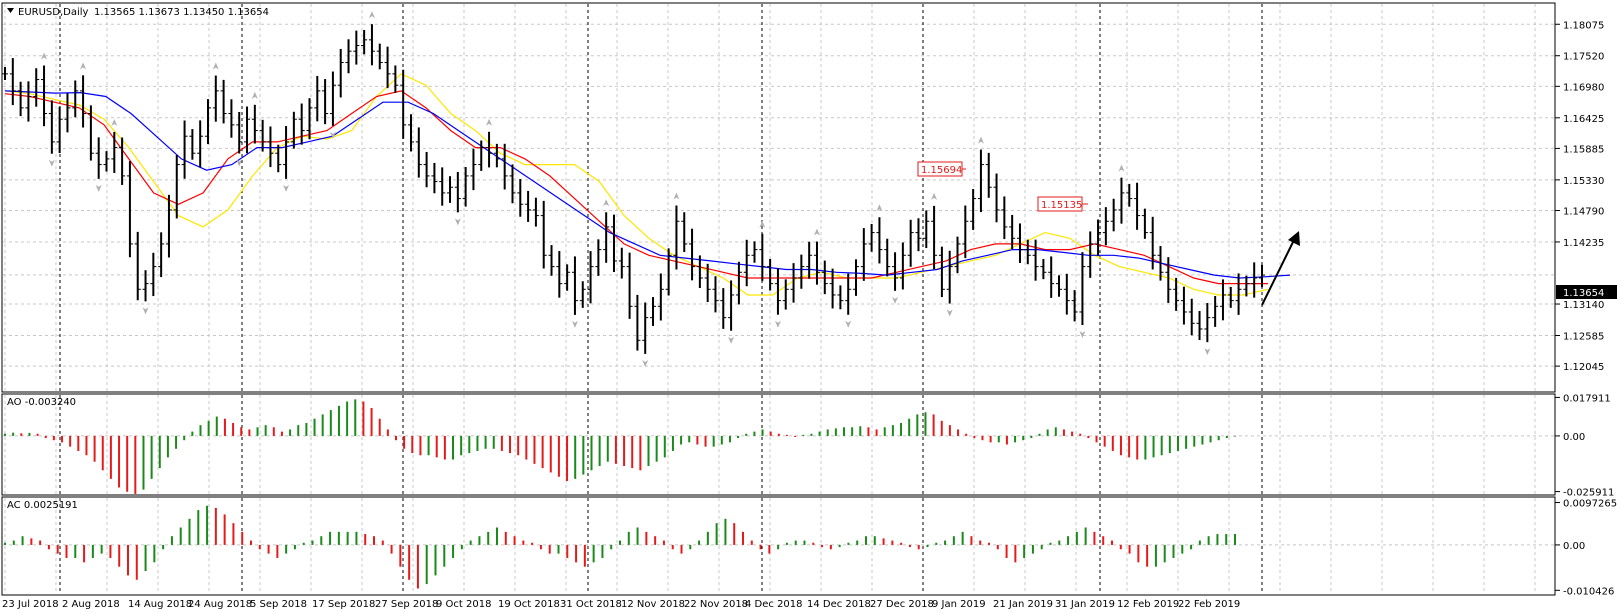 The width and height of the screenshot is (1617, 613). I want to click on x-tick-label: 14 Aug 2018, so click(160, 604).